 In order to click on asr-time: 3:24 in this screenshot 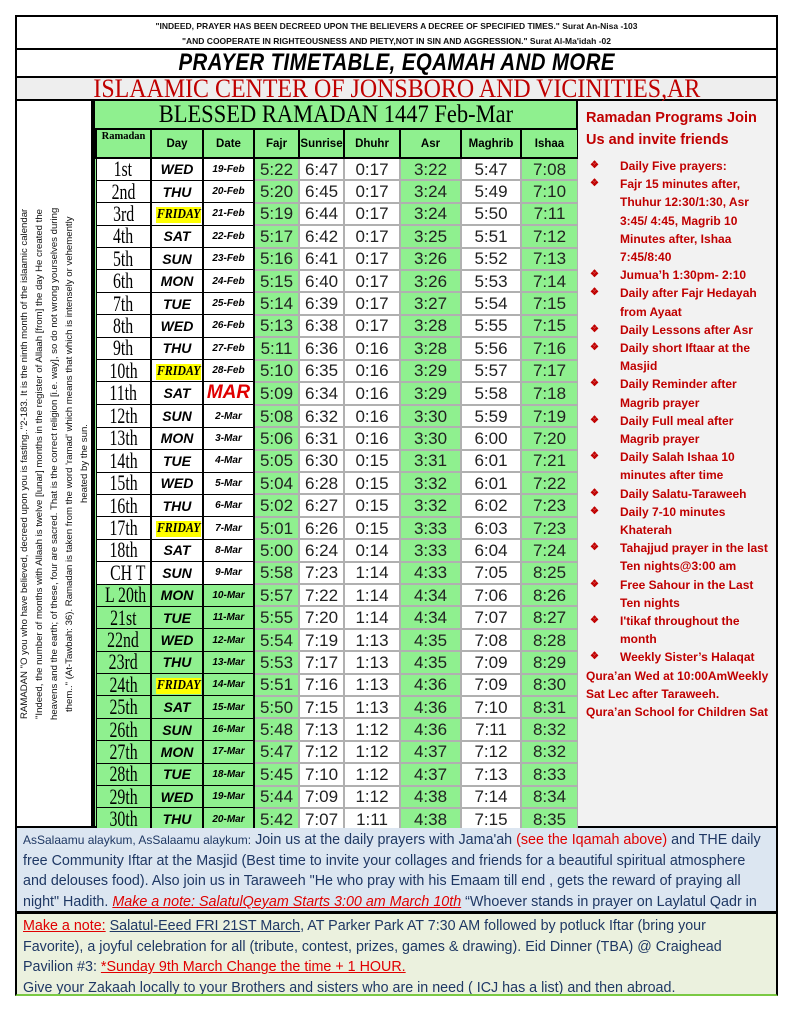, I will do `click(430, 192)`.